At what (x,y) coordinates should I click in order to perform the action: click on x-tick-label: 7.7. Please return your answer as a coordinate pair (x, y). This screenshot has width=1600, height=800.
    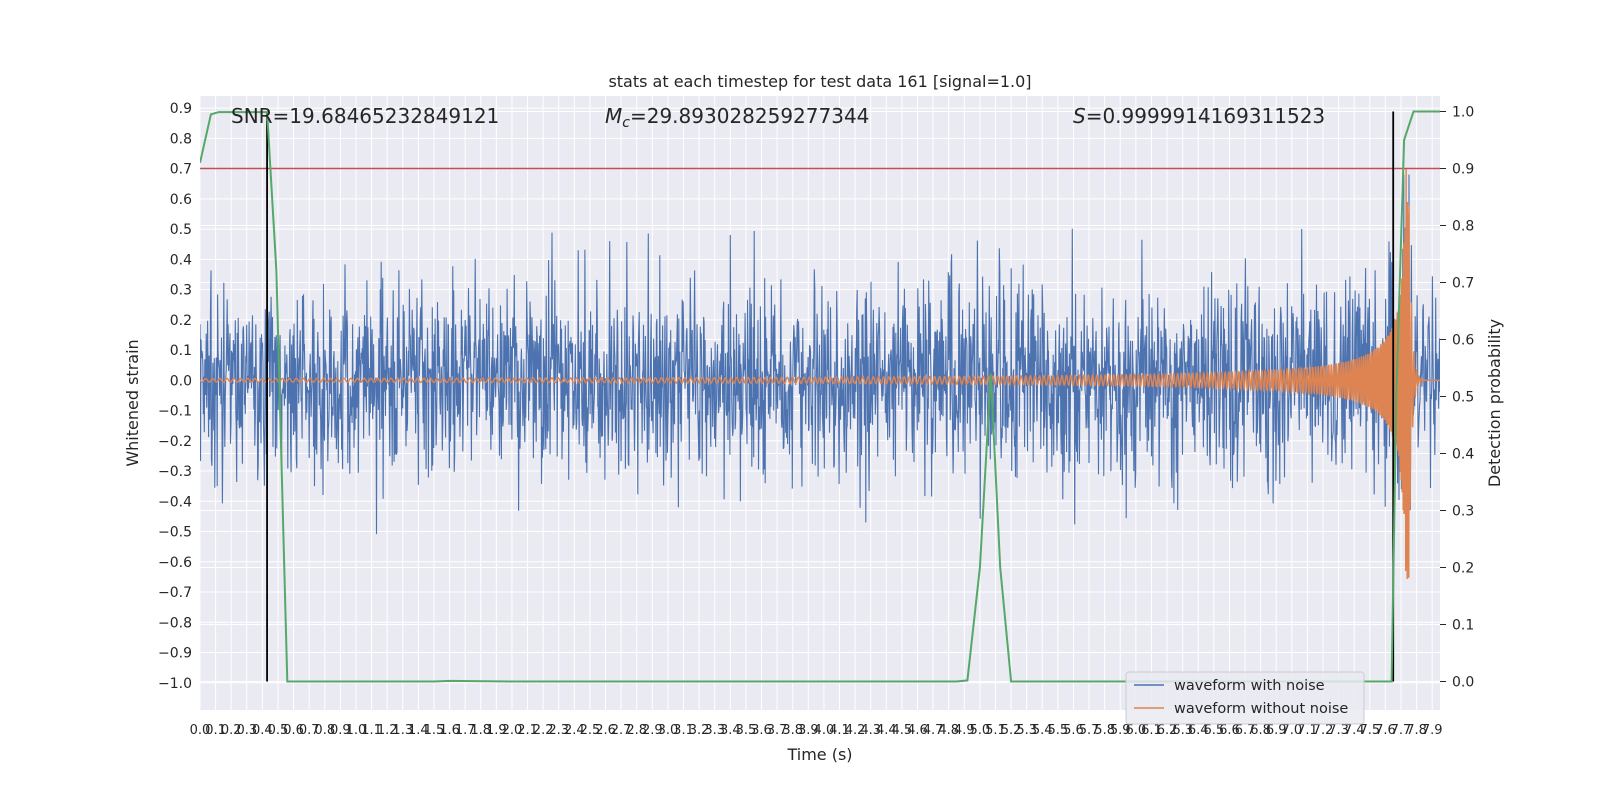
    Looking at the image, I should click on (1401, 730).